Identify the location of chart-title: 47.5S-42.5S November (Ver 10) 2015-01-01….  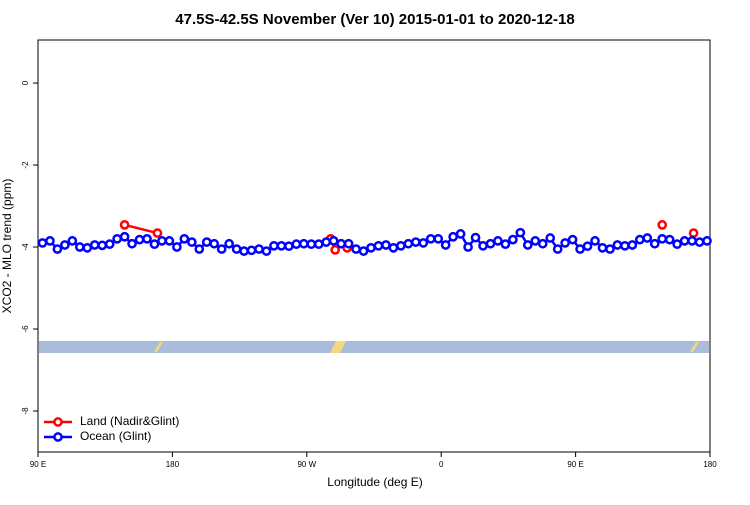
(374, 19).